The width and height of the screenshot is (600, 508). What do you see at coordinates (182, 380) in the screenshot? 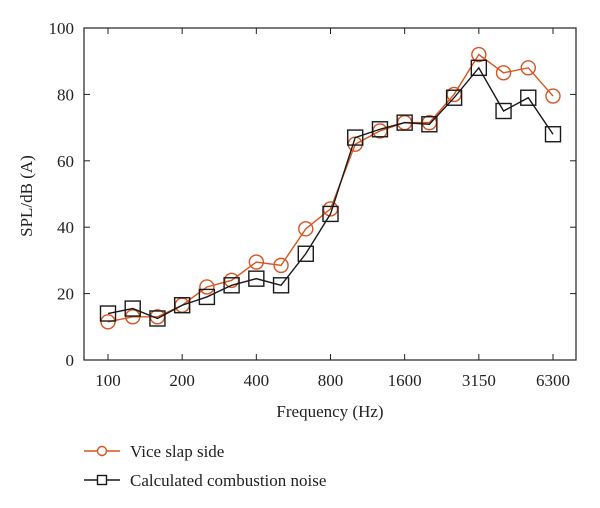
I see `x-tick-label: 200` at bounding box center [182, 380].